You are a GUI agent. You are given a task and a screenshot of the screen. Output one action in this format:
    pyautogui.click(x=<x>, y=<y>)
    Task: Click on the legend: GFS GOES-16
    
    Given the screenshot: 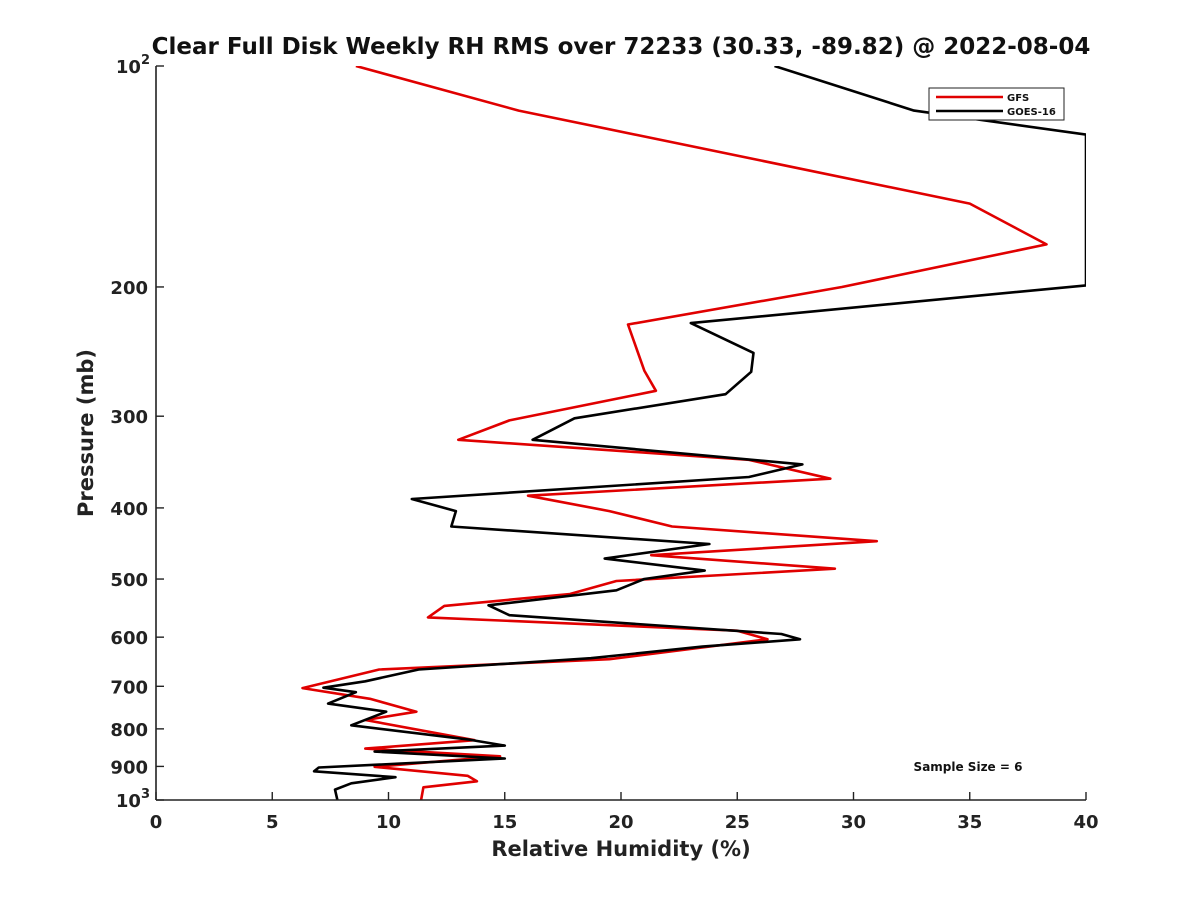 What is the action you would take?
    pyautogui.click(x=996, y=104)
    